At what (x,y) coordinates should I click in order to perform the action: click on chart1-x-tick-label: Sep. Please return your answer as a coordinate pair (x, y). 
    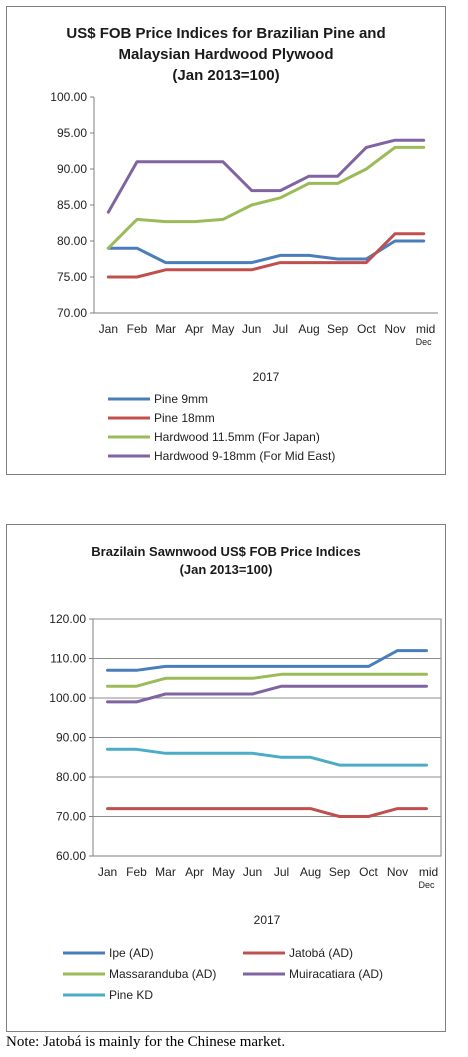
    Looking at the image, I should click on (338, 329).